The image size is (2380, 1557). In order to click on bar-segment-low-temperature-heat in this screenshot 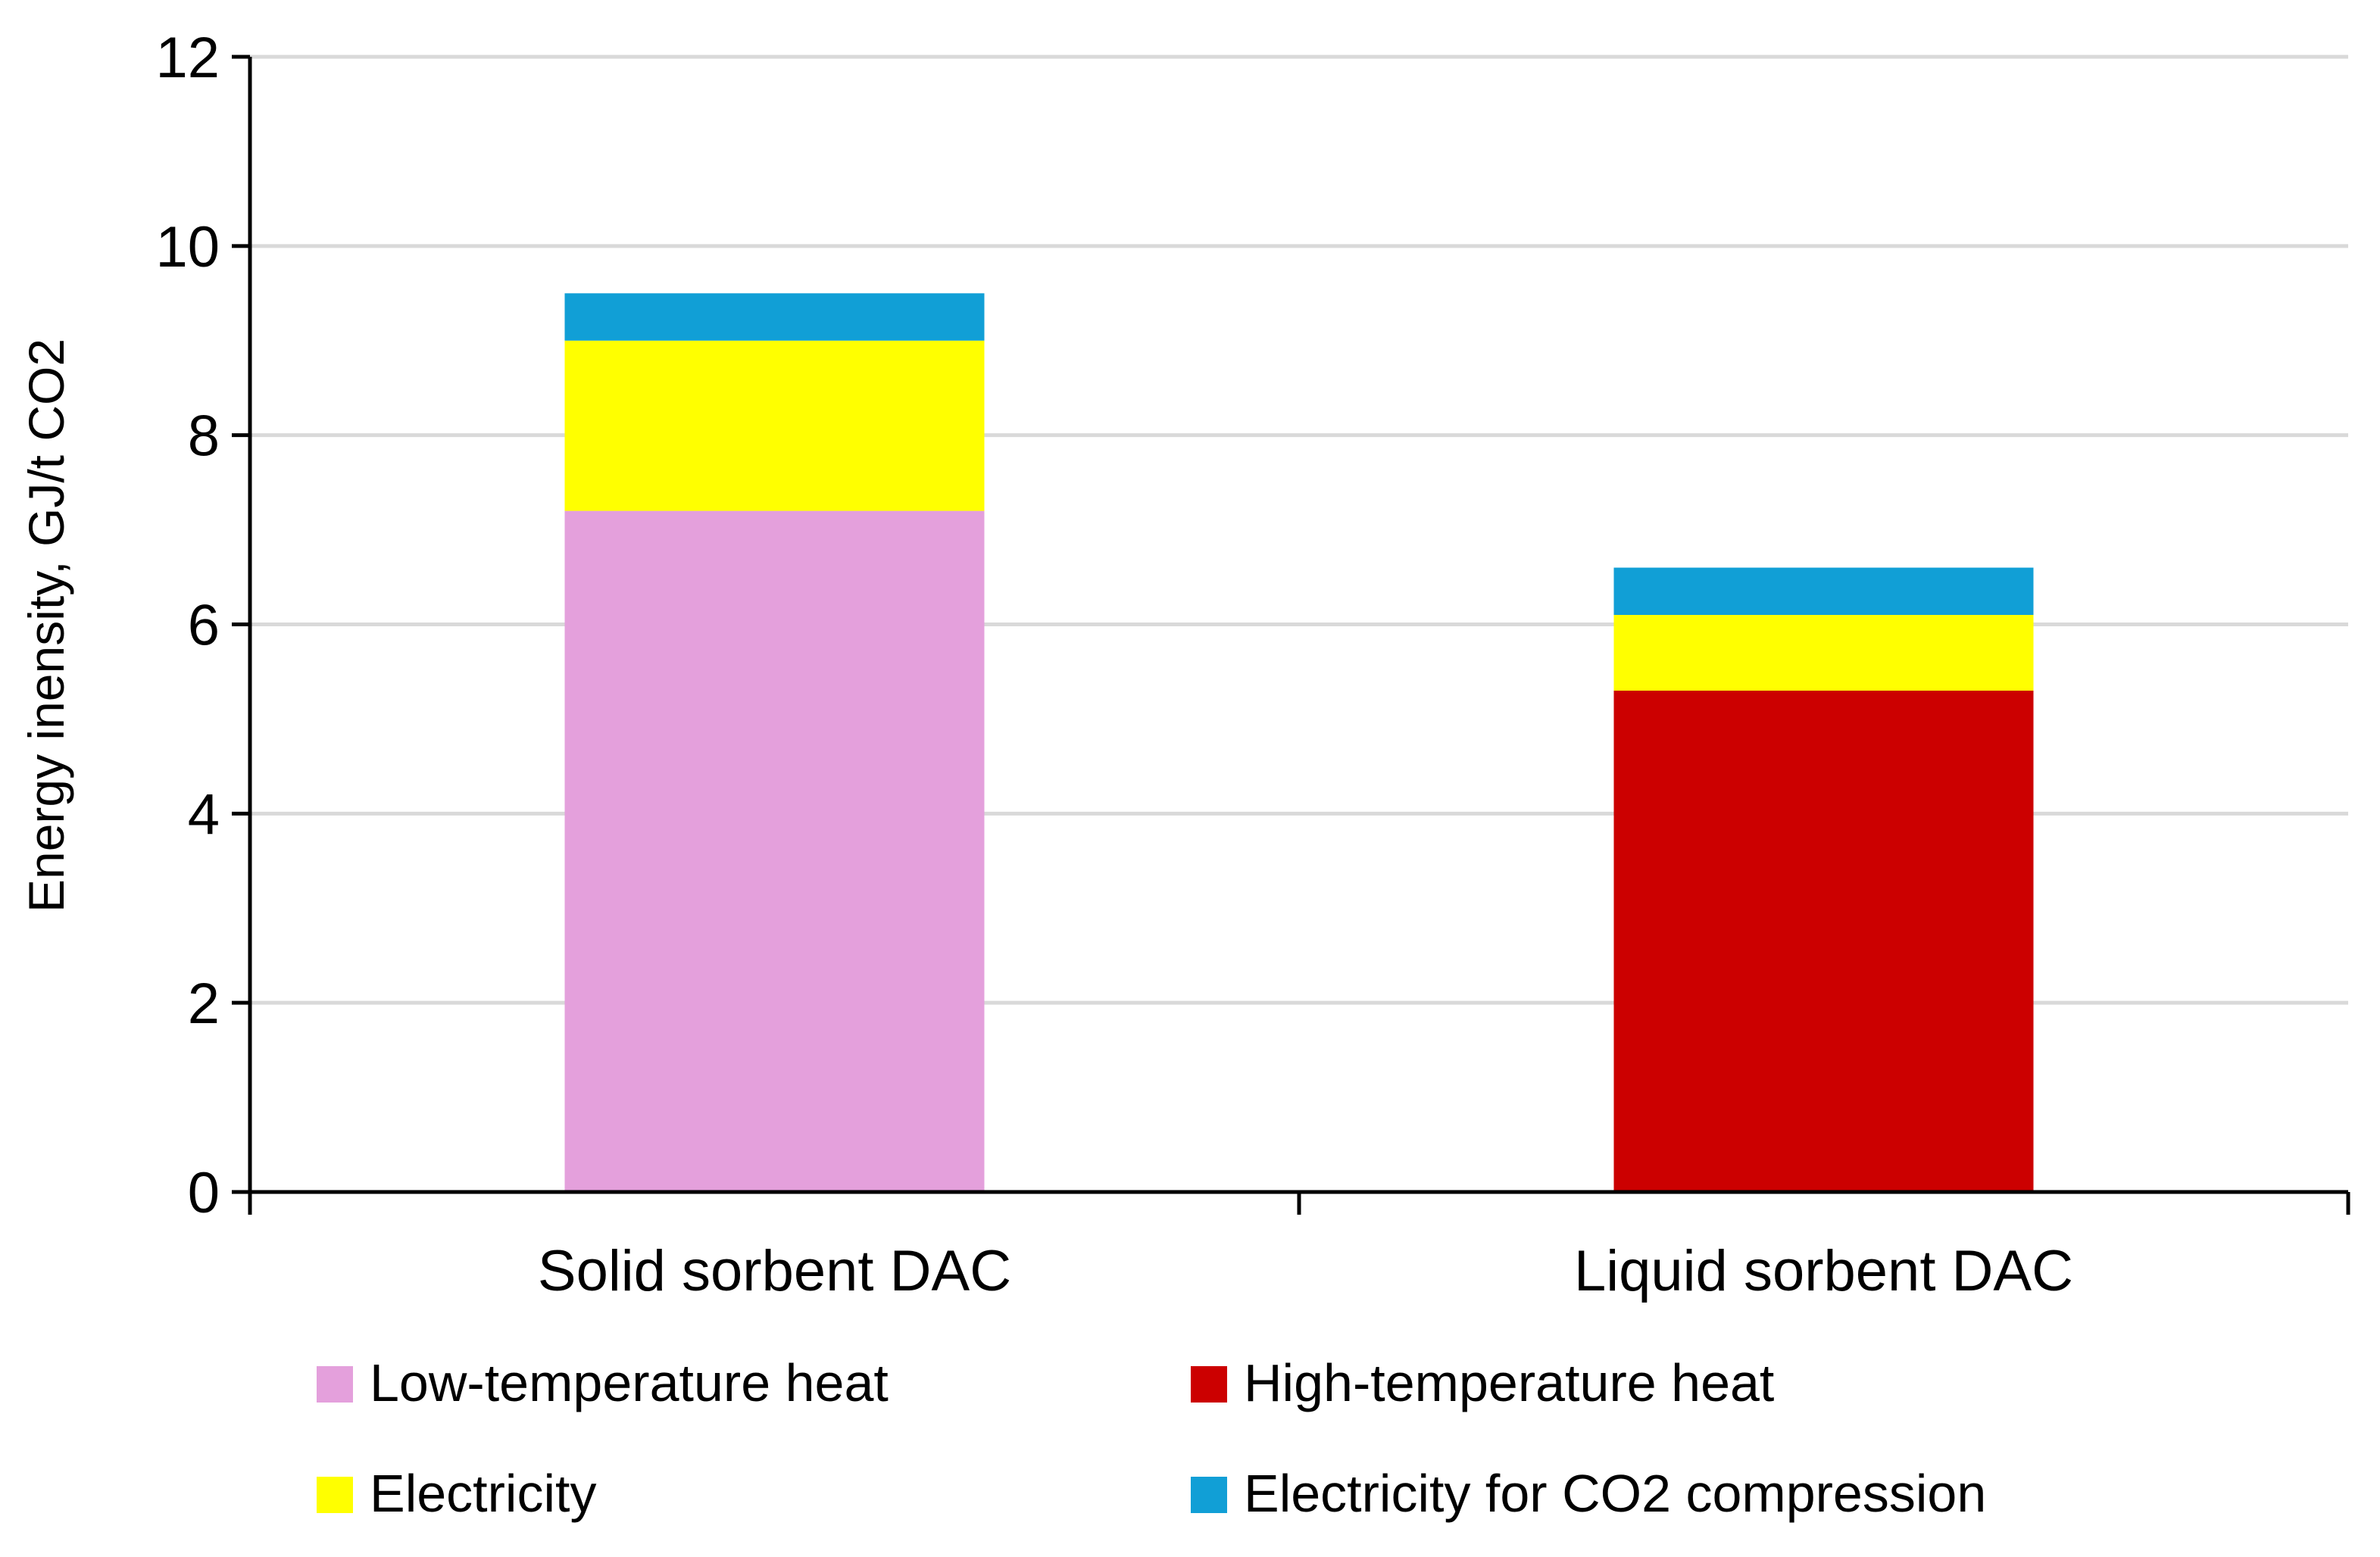, I will do `click(774, 851)`.